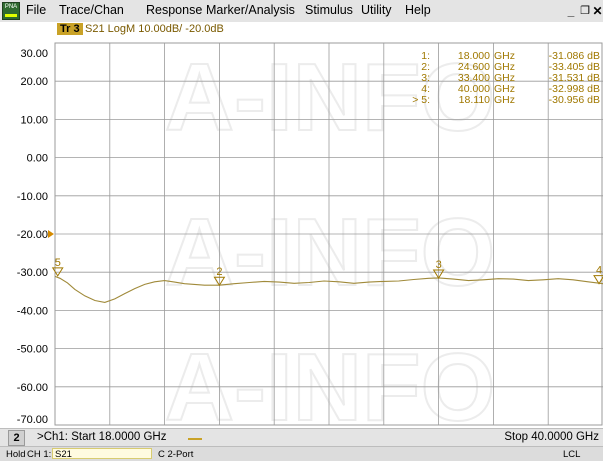  What do you see at coordinates (572, 454) in the screenshot?
I see `lcl-status: LCL` at bounding box center [572, 454].